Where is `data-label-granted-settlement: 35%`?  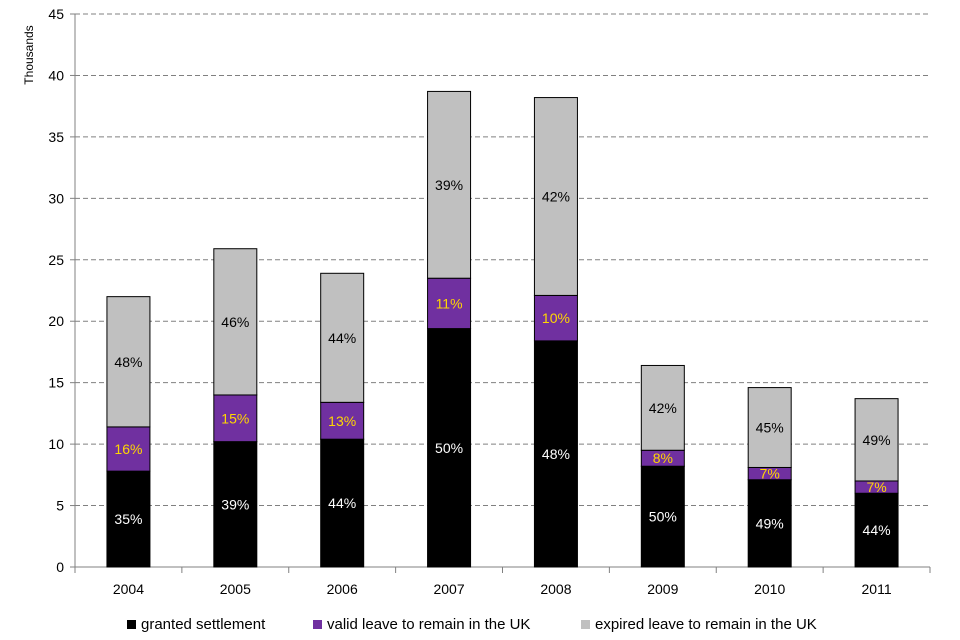 data-label-granted-settlement: 35% is located at coordinates (128, 519).